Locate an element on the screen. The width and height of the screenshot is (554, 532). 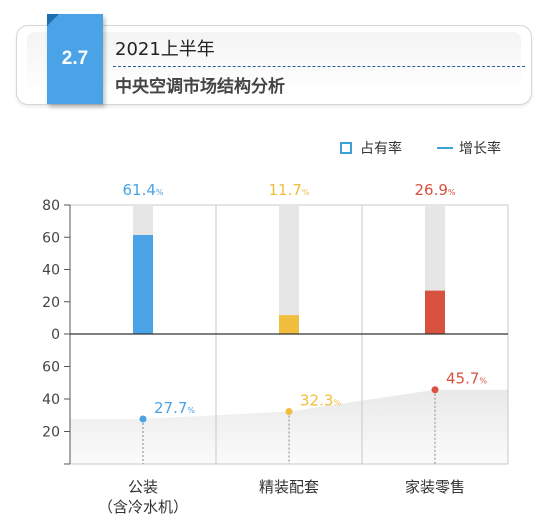
legend-swatch-share is located at coordinates (346, 148).